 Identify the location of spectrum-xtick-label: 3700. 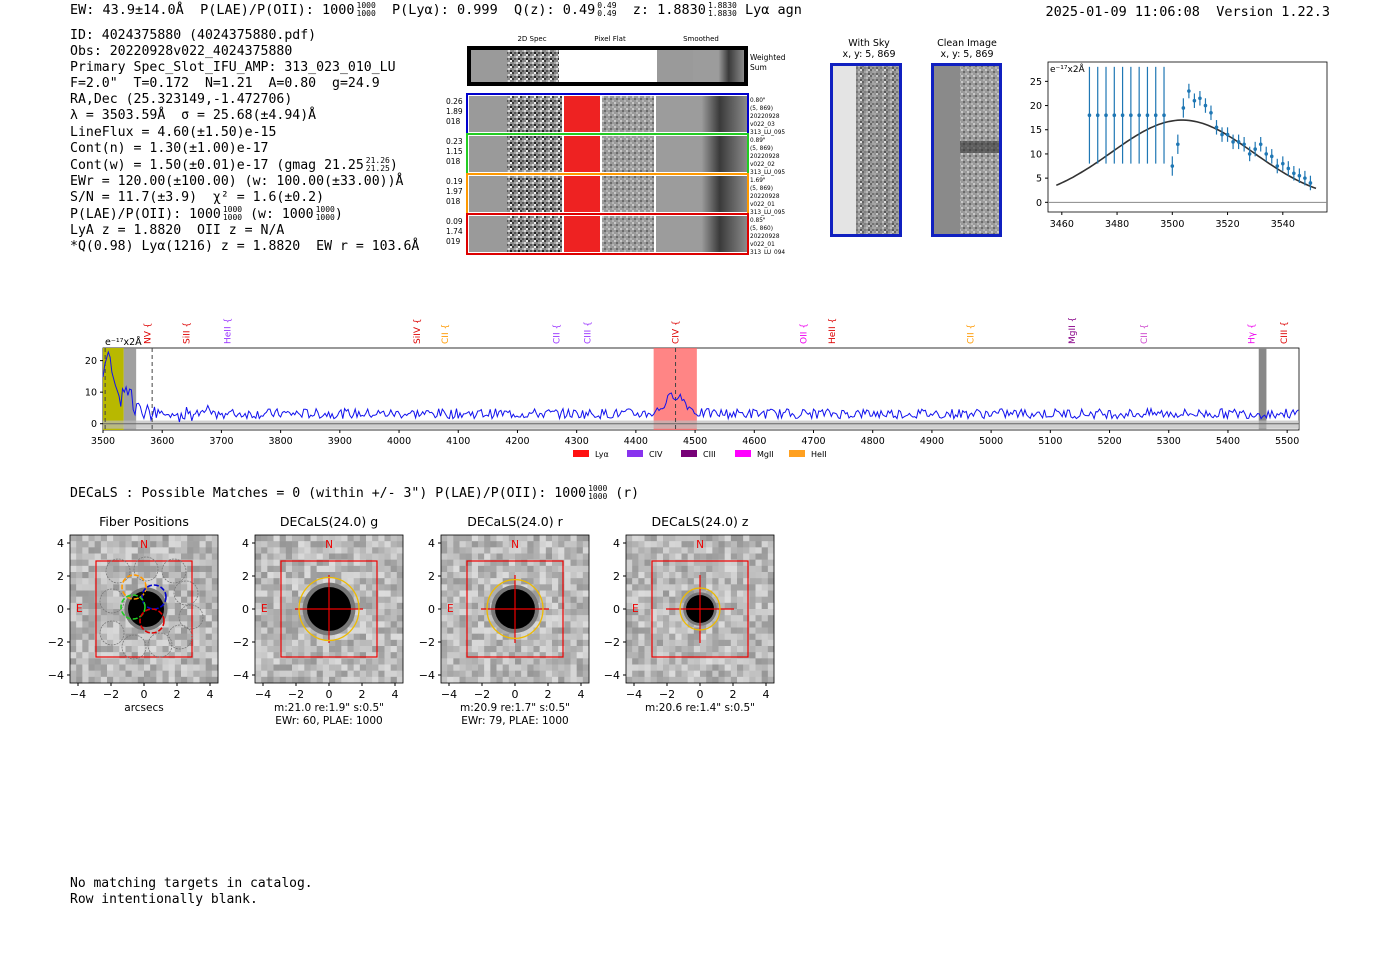
(221, 441).